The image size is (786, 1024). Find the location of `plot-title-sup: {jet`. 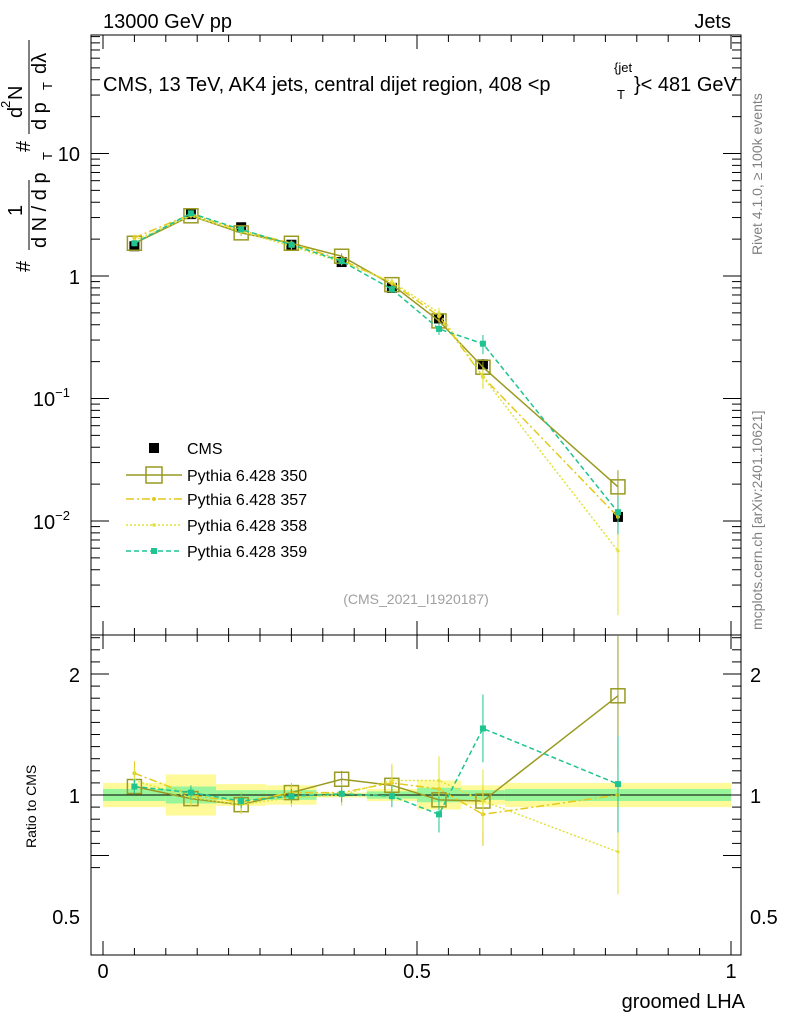

plot-title-sup: {jet is located at coordinates (623, 67).